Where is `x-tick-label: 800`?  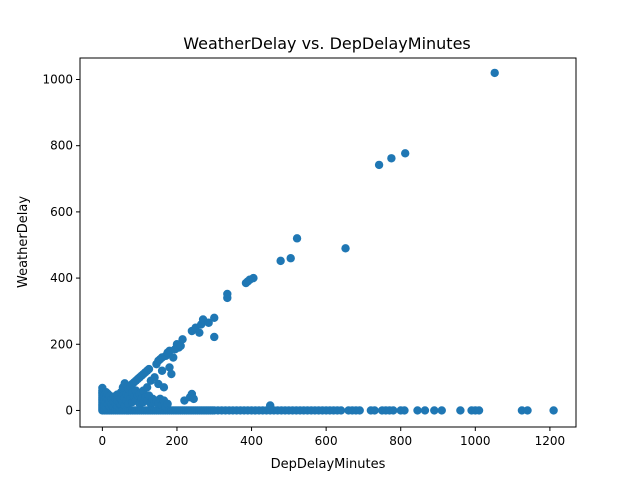
x-tick-label: 800 is located at coordinates (400, 441).